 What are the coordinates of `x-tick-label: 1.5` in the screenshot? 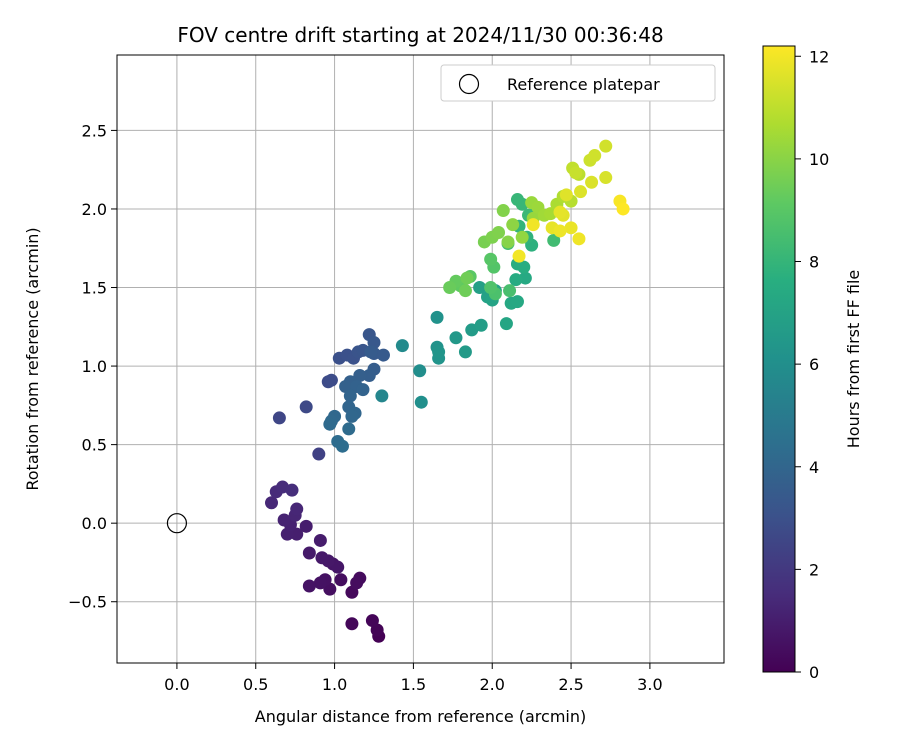 It's located at (413, 684).